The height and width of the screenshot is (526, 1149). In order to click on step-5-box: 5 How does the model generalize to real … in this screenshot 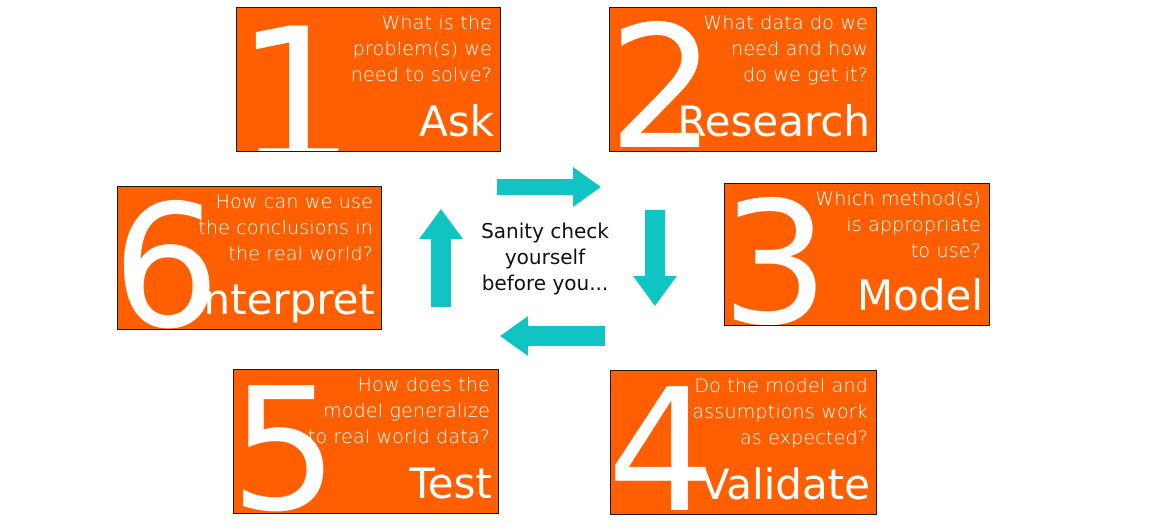, I will do `click(366, 441)`.